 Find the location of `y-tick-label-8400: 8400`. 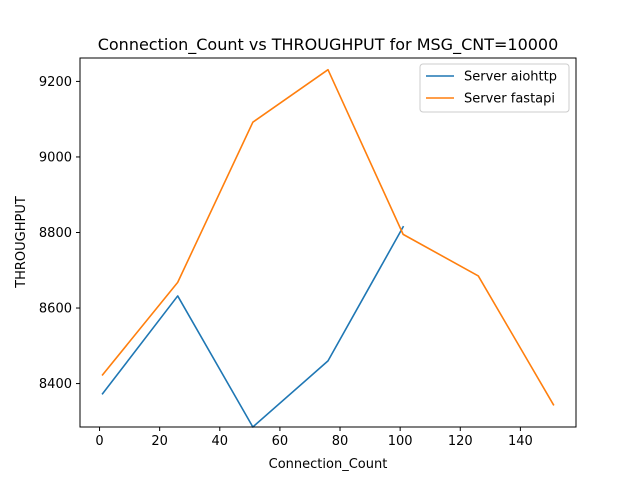

y-tick-label-8400: 8400 is located at coordinates (55, 384).